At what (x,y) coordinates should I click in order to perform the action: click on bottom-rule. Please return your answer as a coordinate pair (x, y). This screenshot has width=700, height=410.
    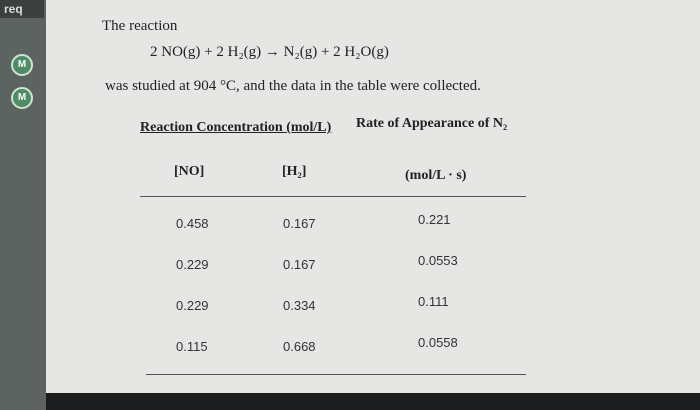
    Looking at the image, I should click on (336, 374).